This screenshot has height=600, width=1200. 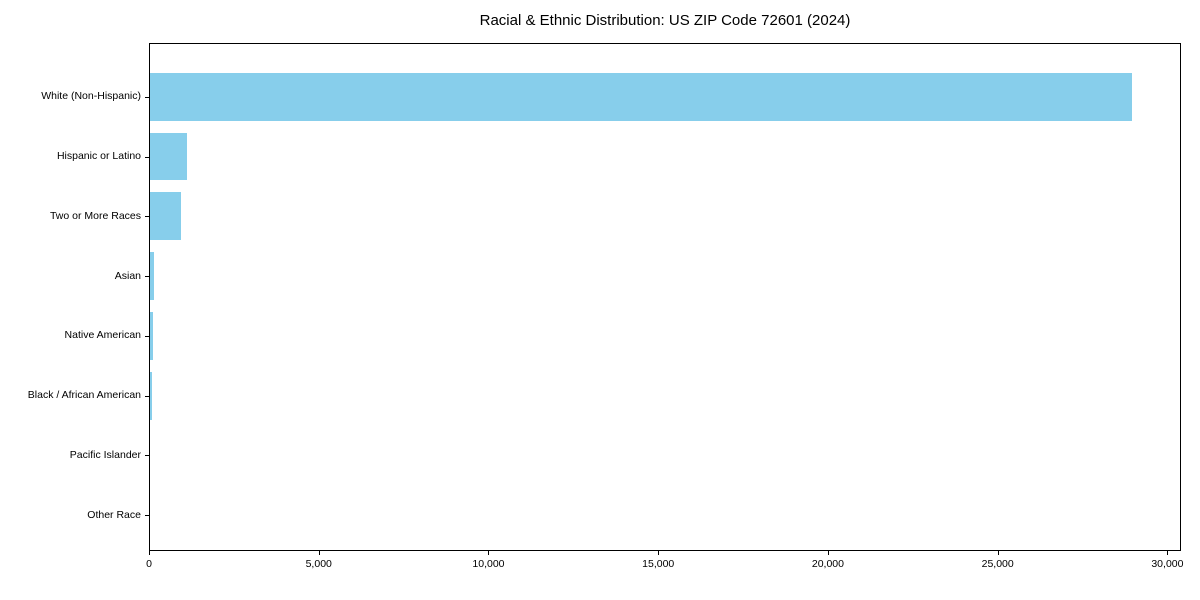 I want to click on x-tick-label: 30,000, so click(x=1167, y=564).